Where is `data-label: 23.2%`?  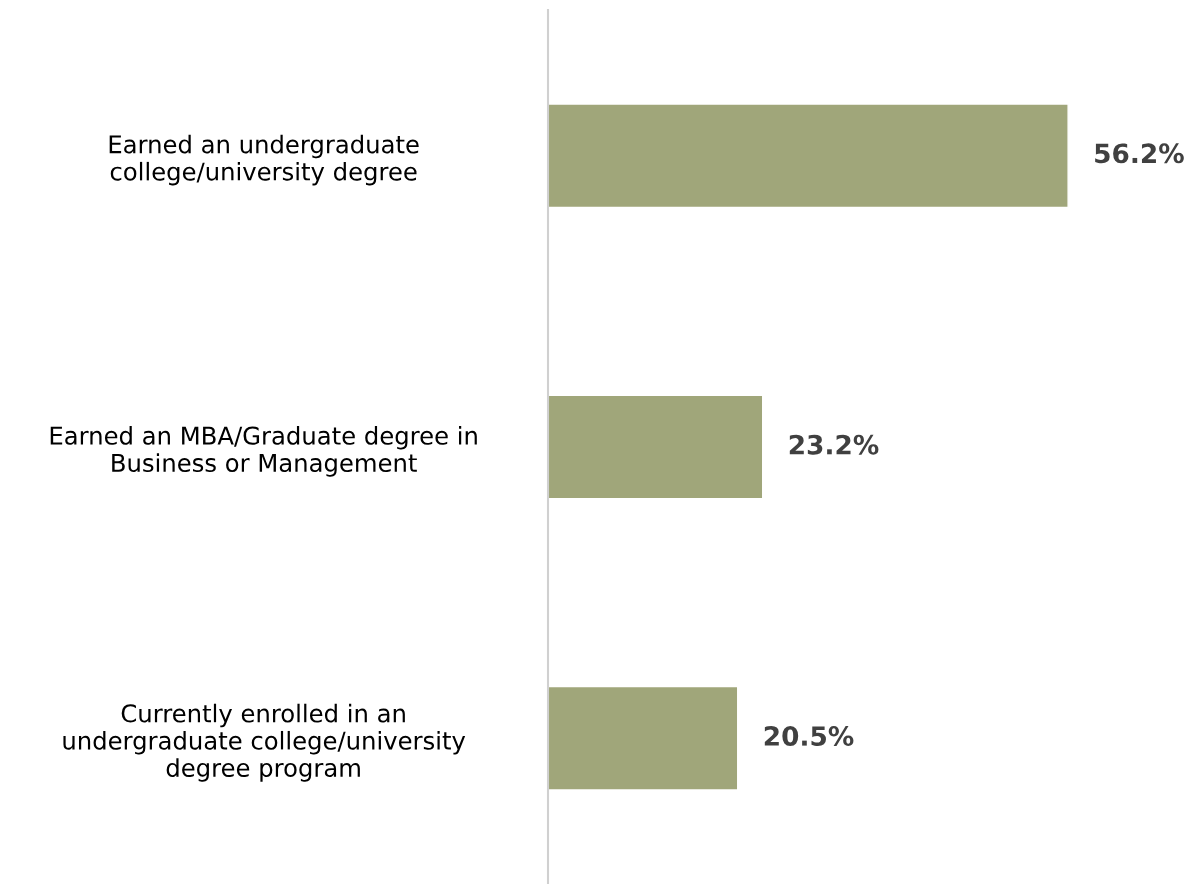
data-label: 23.2% is located at coordinates (834, 444).